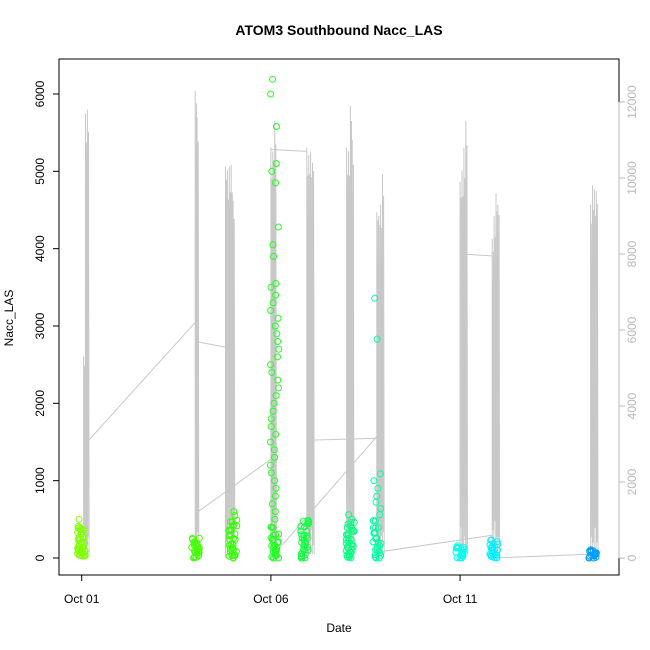  What do you see at coordinates (632, 102) in the screenshot?
I see `y2-tick-label: 12000` at bounding box center [632, 102].